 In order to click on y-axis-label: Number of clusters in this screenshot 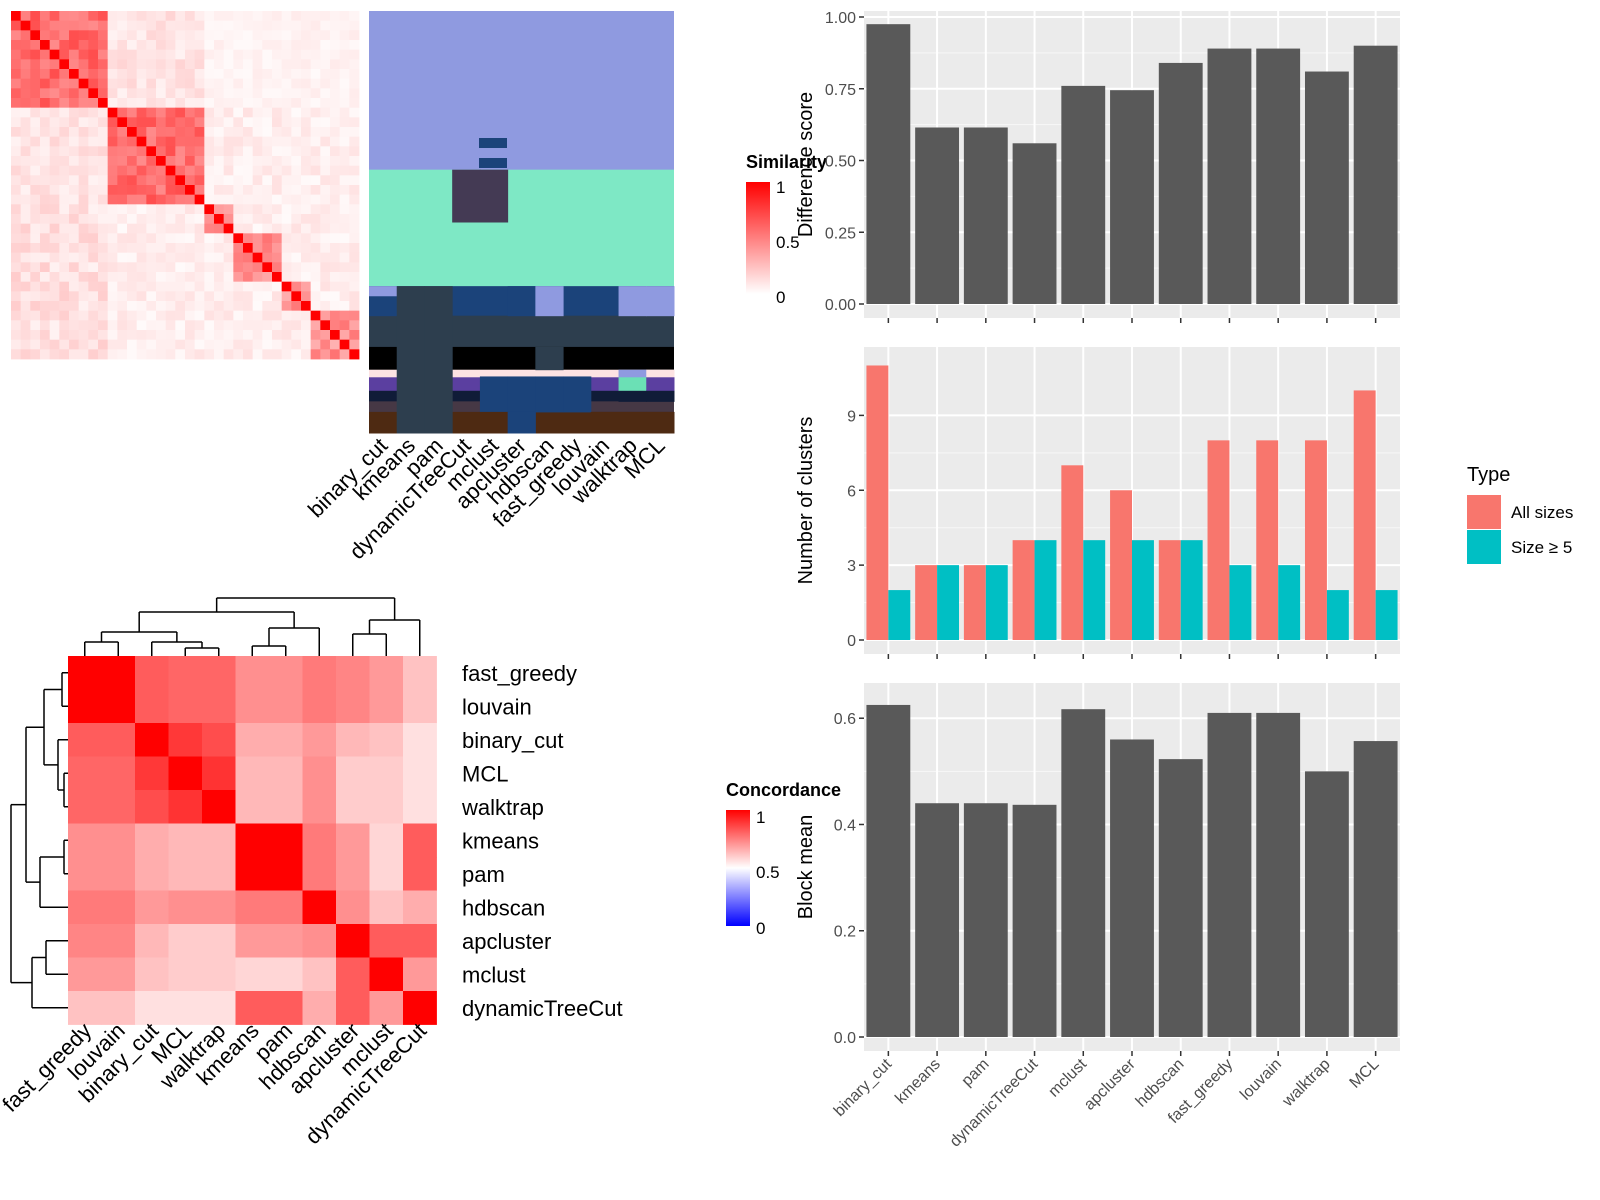, I will do `click(806, 501)`.